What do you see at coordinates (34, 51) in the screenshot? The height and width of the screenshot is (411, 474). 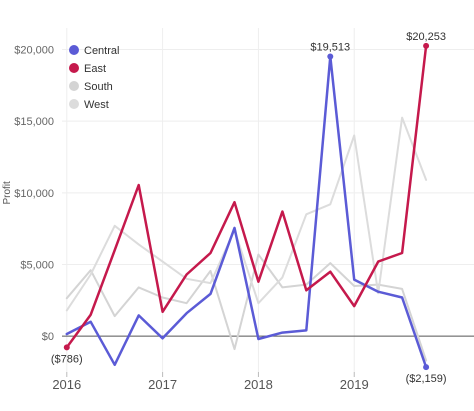 I see `y-tick-label: $20,000` at bounding box center [34, 51].